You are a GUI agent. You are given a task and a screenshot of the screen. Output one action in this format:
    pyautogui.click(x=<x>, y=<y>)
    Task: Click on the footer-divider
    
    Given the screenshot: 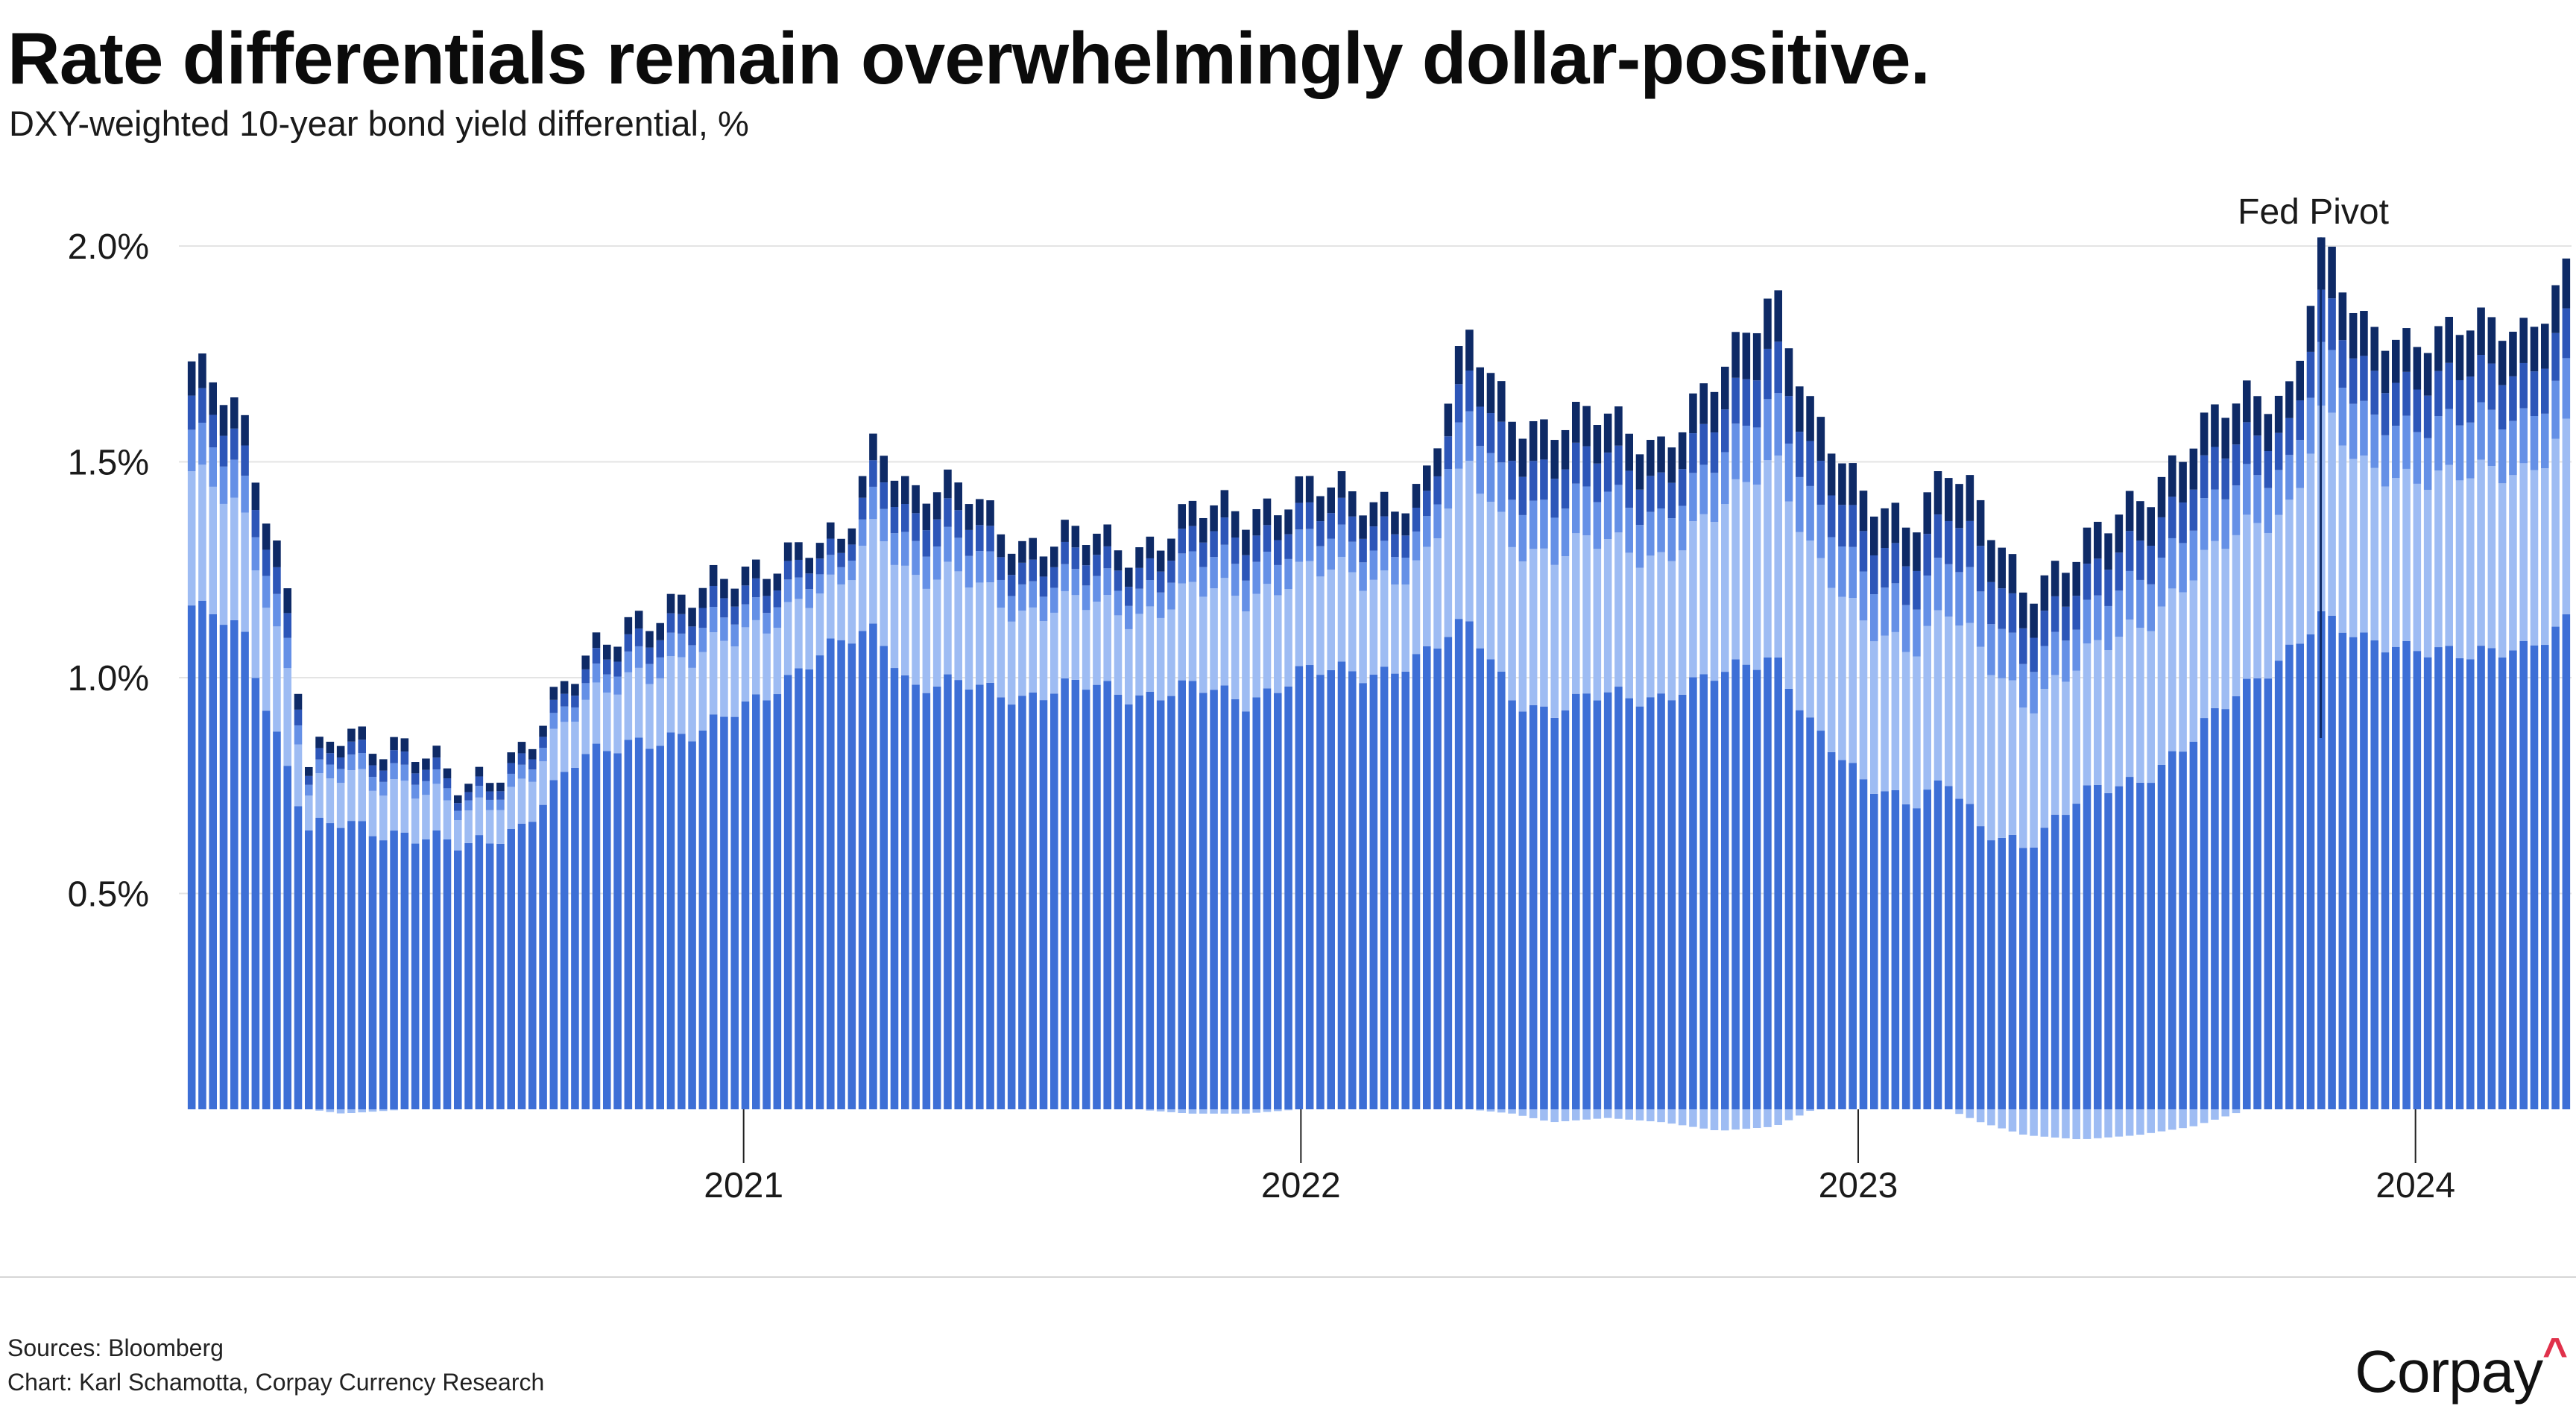 What is the action you would take?
    pyautogui.click(x=1288, y=1277)
    